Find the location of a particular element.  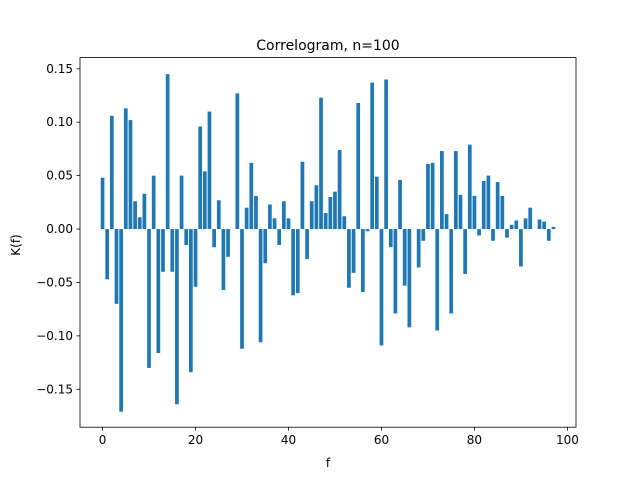

x-axis-label: f is located at coordinates (328, 463).